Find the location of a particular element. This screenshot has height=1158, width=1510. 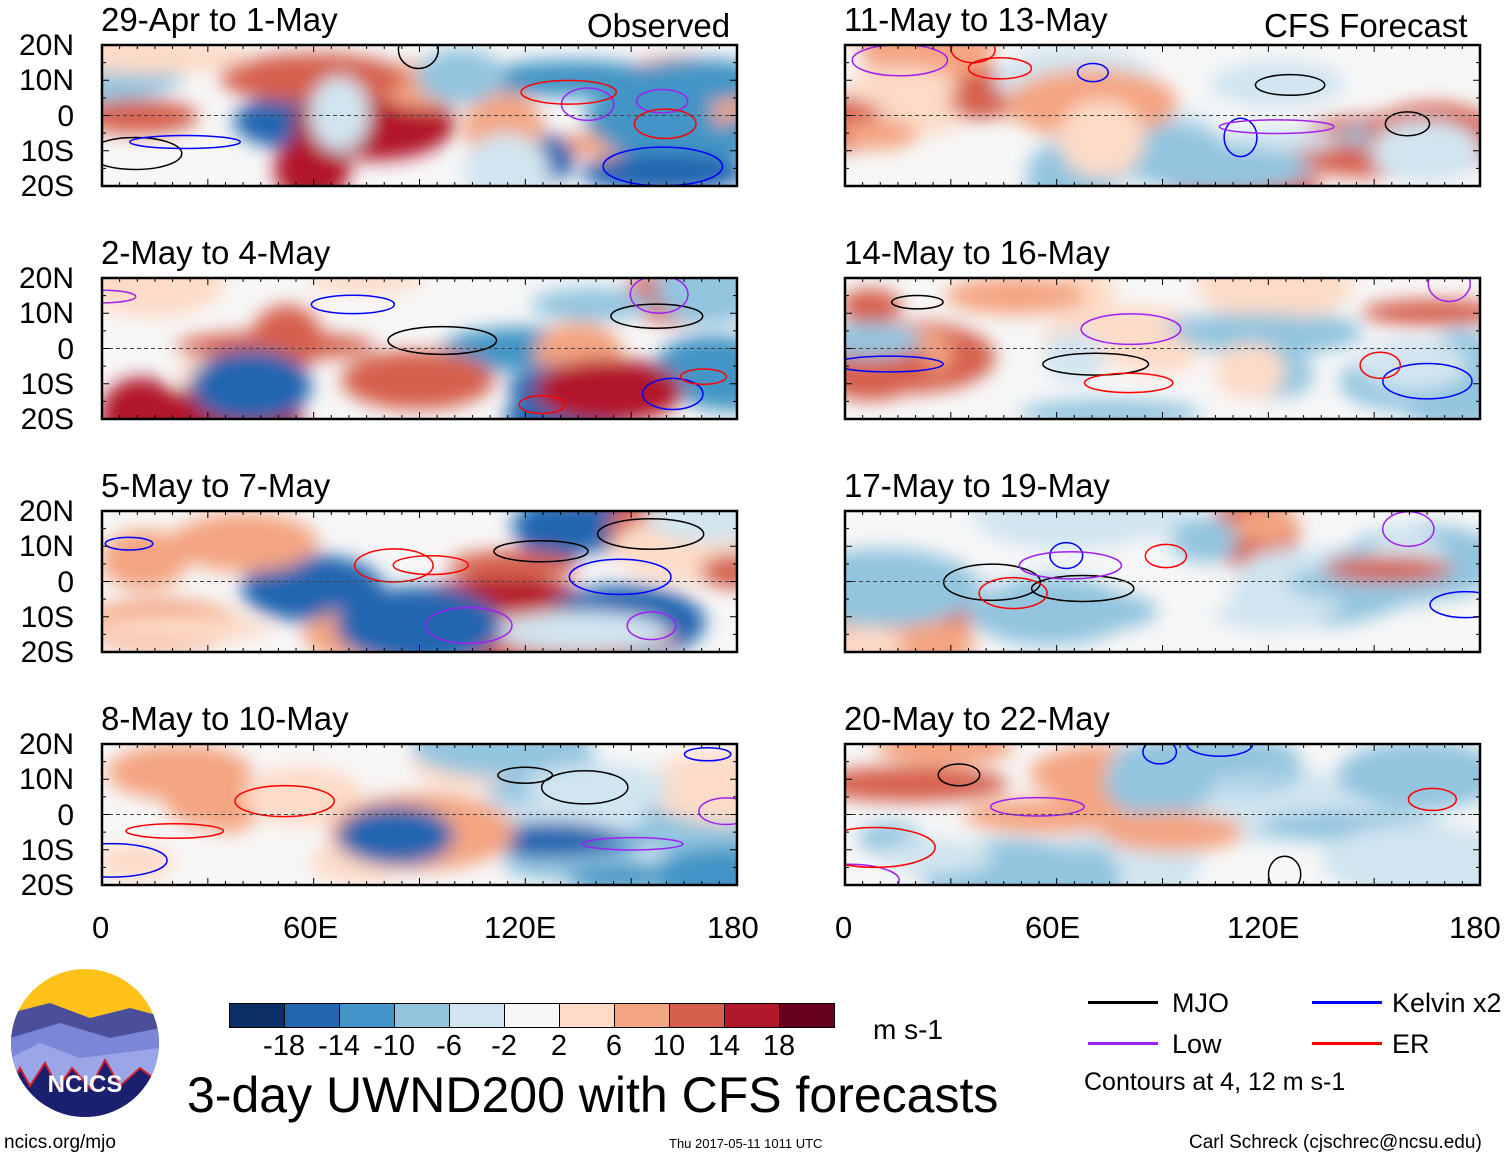

lon-label: 60E is located at coordinates (1053, 927).